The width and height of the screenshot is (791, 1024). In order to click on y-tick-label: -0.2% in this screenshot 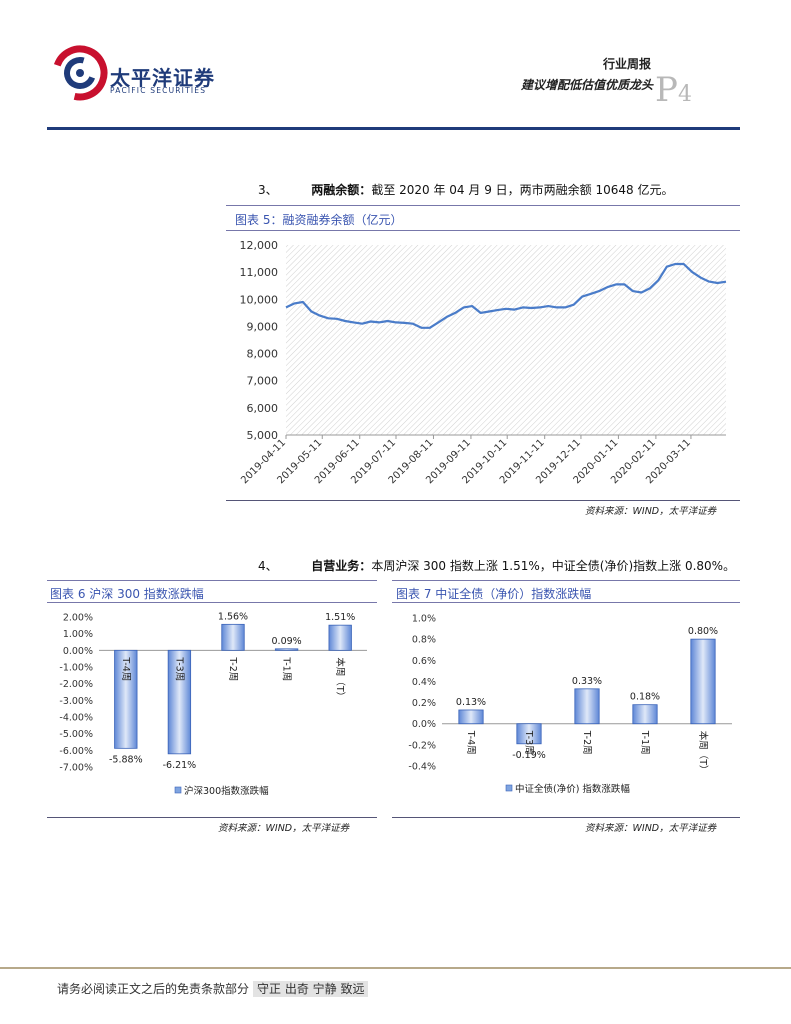, I will do `click(422, 745)`.